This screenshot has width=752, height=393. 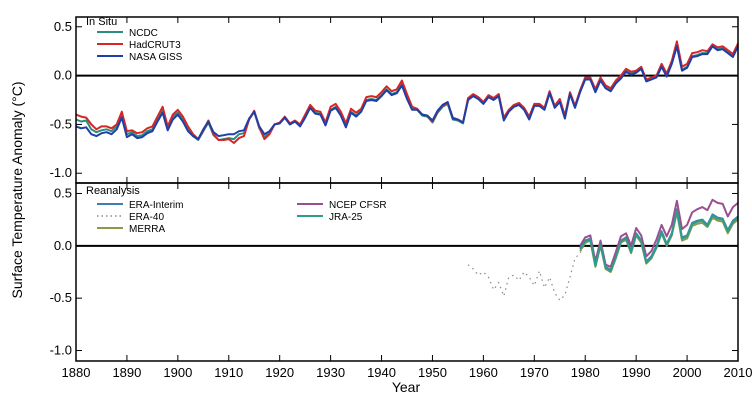 What do you see at coordinates (146, 217) in the screenshot?
I see `legend-label: ERA-40` at bounding box center [146, 217].